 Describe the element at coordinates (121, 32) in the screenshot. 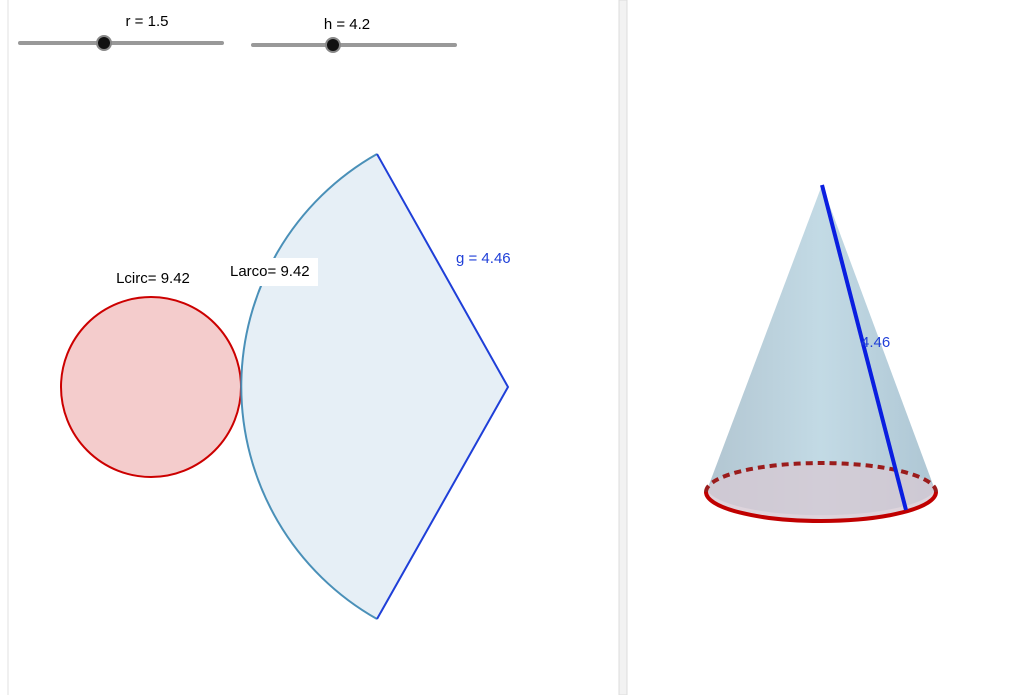

I see `slider-r: r = 1.5` at that location.